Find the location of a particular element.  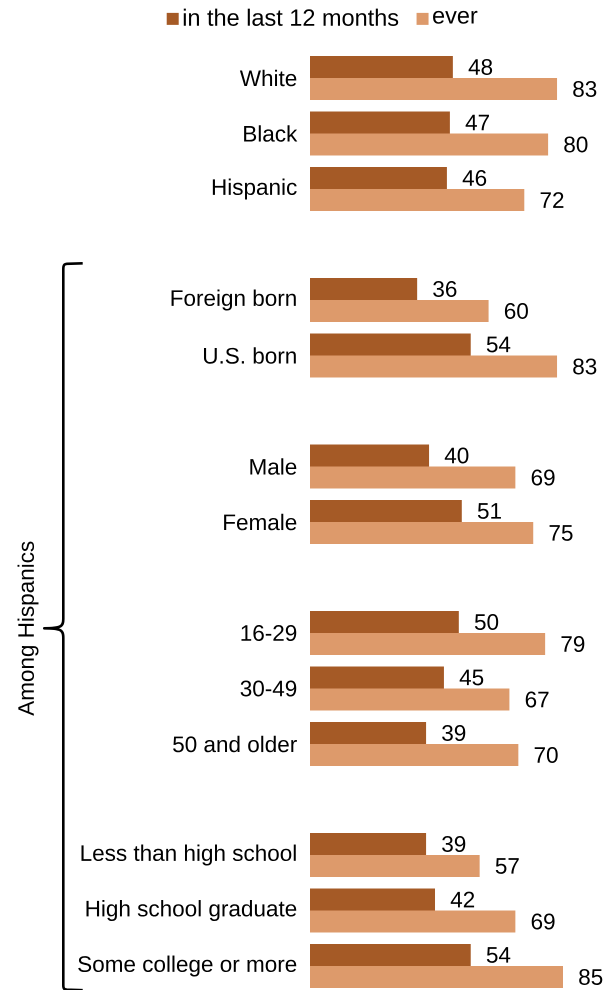

data-label: 50 is located at coordinates (486, 622).